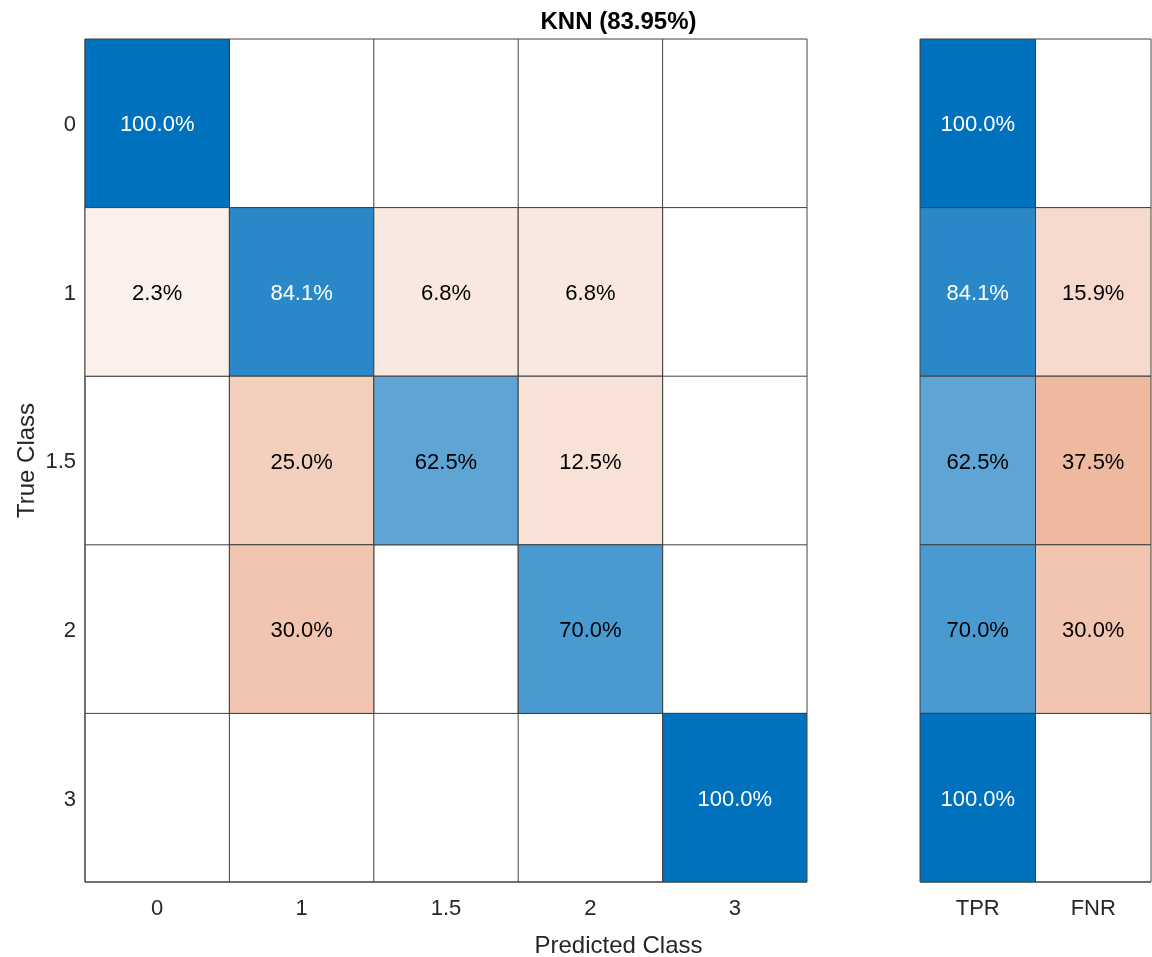 This screenshot has height=957, width=1152. Describe the element at coordinates (1093, 460) in the screenshot. I see `data-label: 37.5%` at that location.